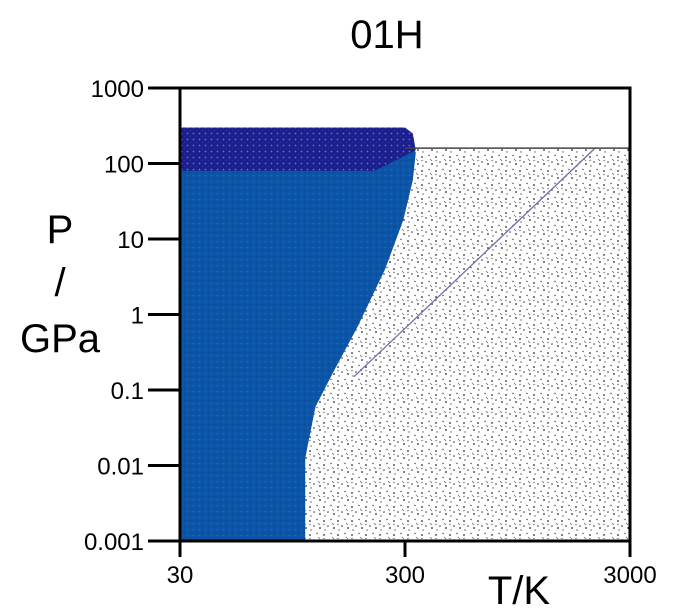 This screenshot has width=681, height=614. Describe the element at coordinates (405, 575) in the screenshot. I see `x-tick-label: 300` at that location.